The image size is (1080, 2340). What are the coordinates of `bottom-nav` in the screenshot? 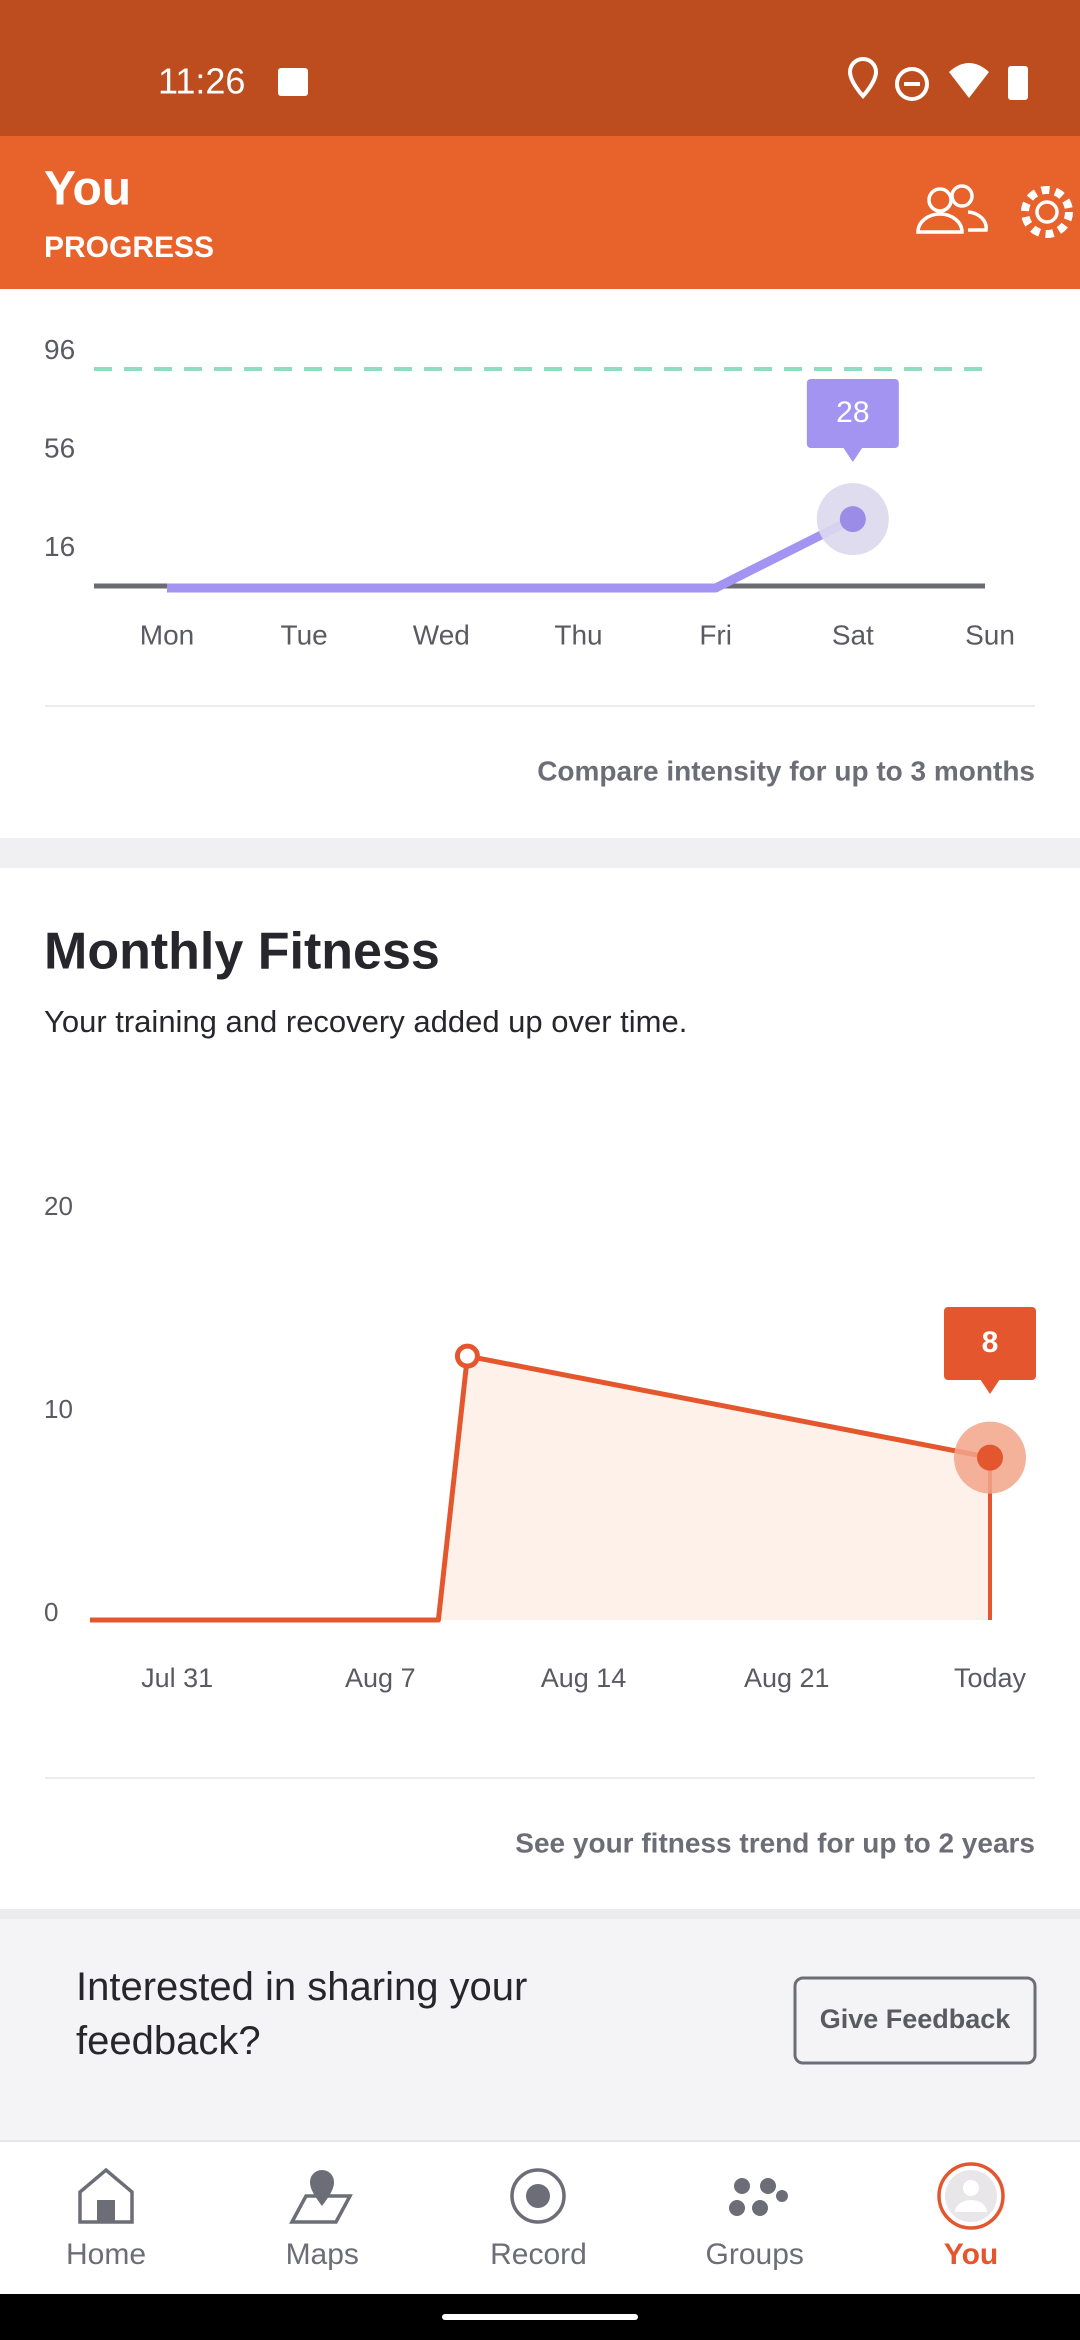 It's located at (540, 2217).